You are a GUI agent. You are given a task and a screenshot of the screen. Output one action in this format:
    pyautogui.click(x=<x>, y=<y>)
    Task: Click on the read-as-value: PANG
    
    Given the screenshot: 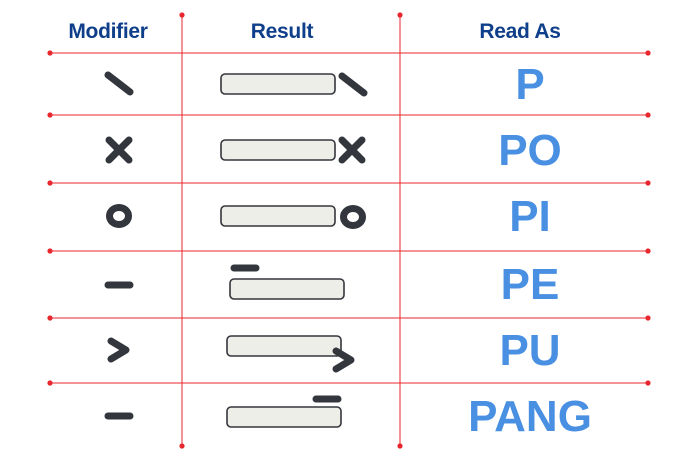 What is the action you would take?
    pyautogui.click(x=530, y=416)
    